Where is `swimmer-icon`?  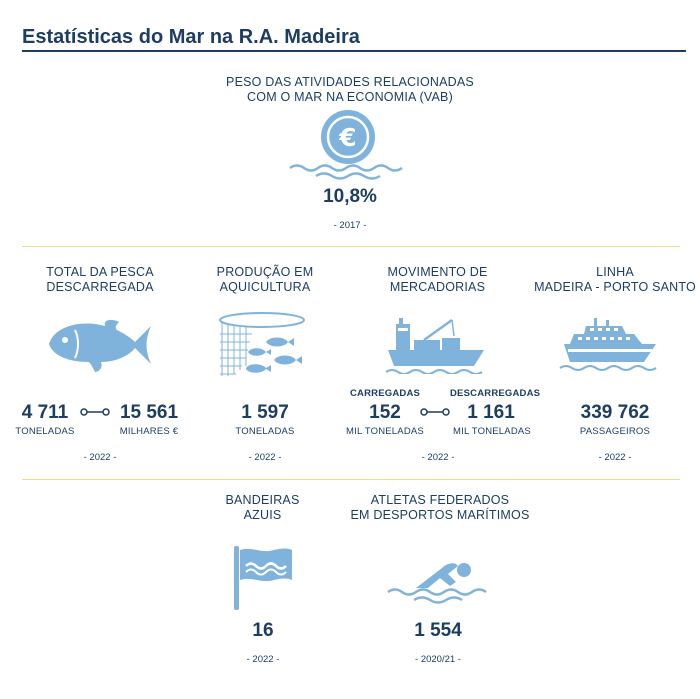
swimmer-icon is located at coordinates (437, 583).